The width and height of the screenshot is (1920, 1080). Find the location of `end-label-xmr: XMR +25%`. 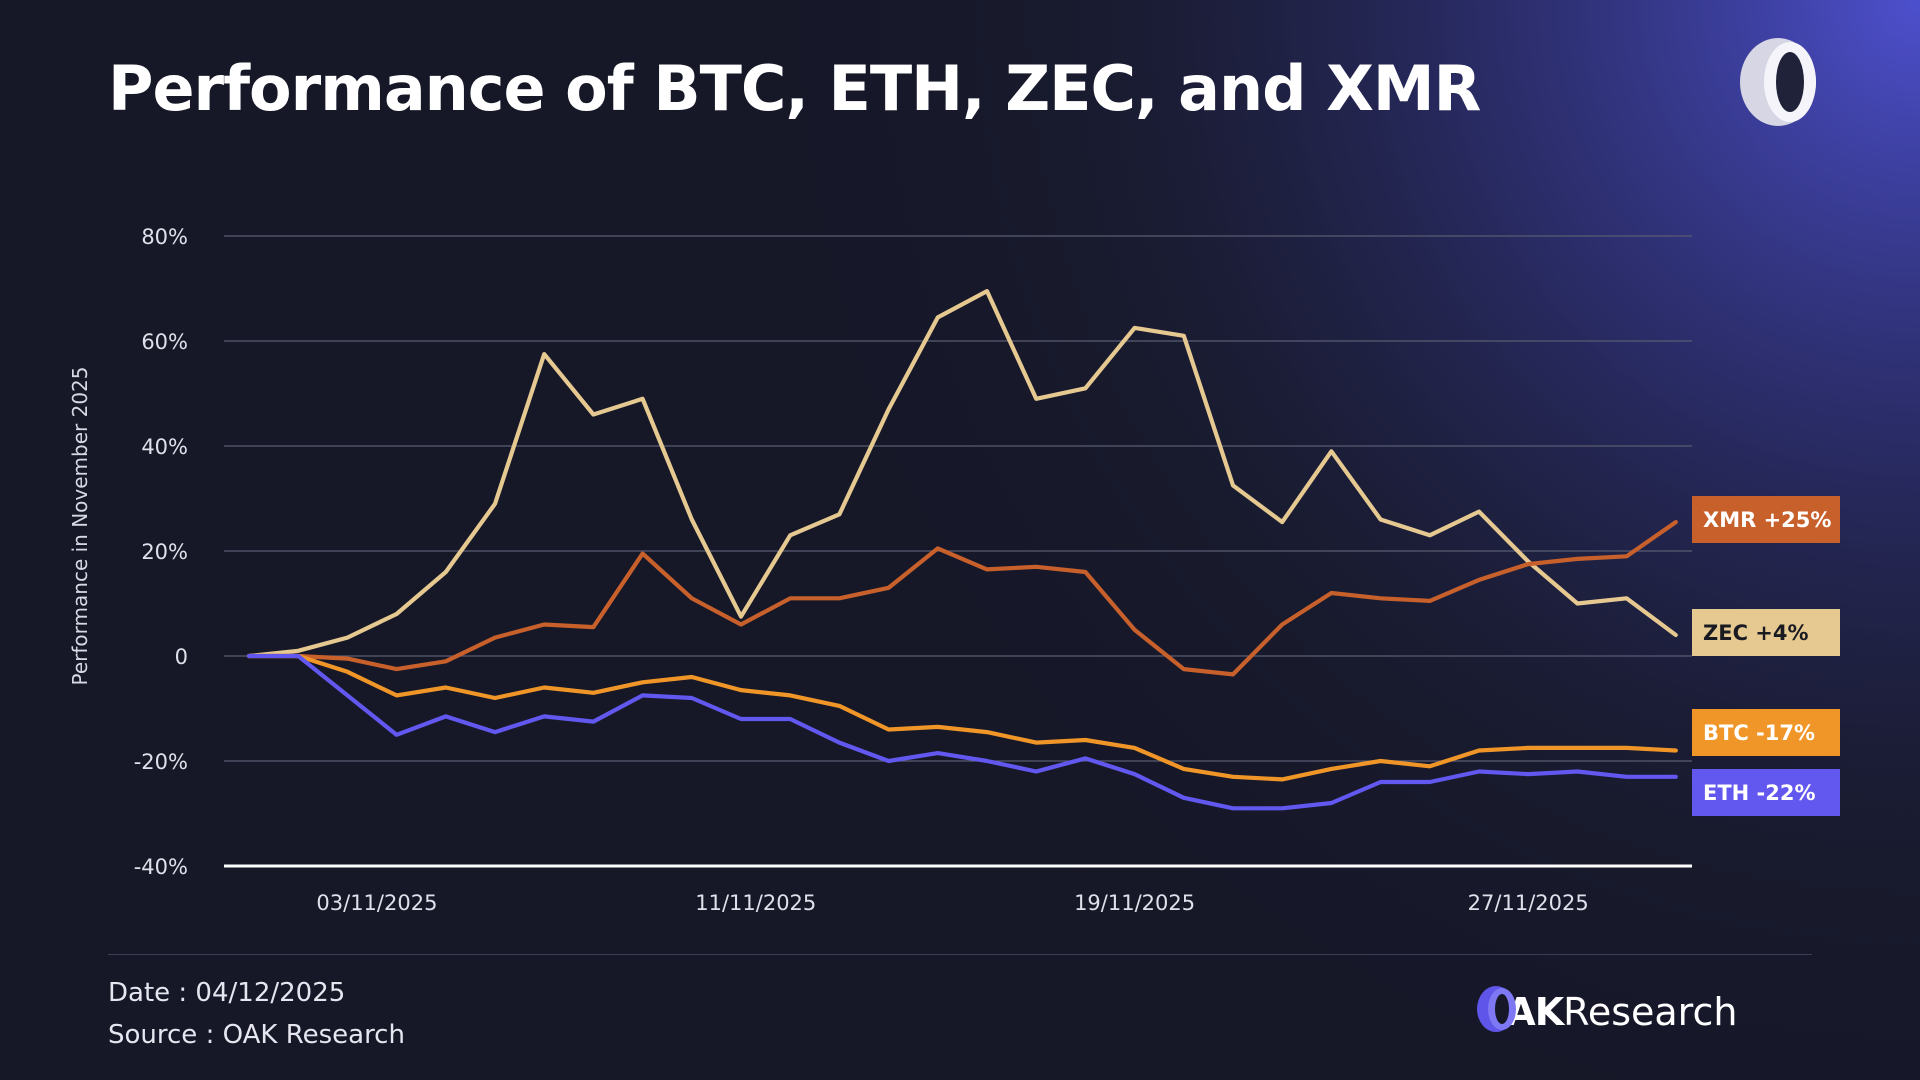

end-label-xmr: XMR +25% is located at coordinates (1766, 519).